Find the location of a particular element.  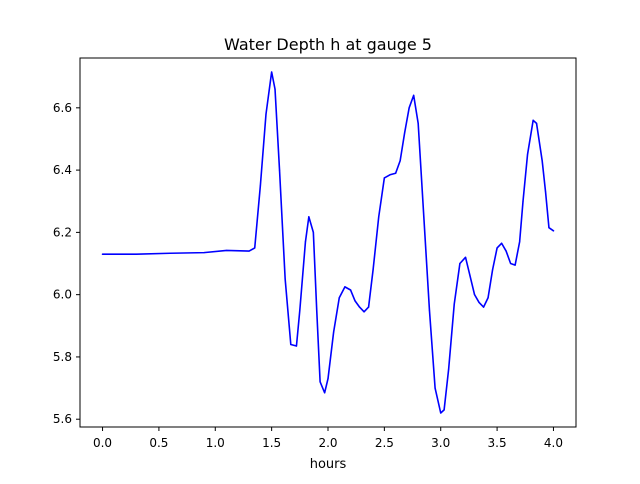

y-tick-label: 6.6 is located at coordinates (62, 108).